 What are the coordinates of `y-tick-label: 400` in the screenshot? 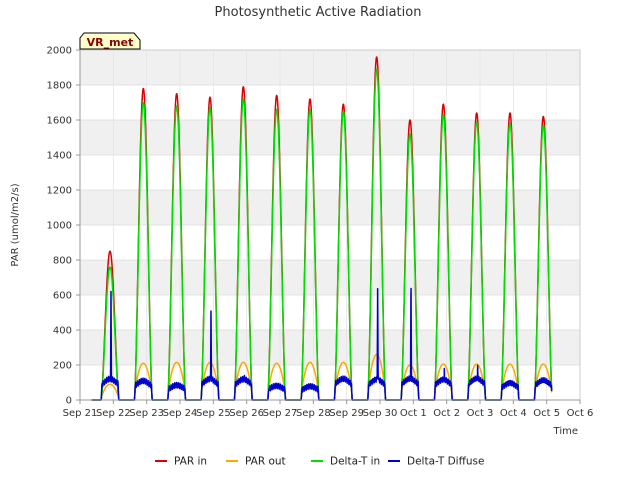 It's located at (62, 331).